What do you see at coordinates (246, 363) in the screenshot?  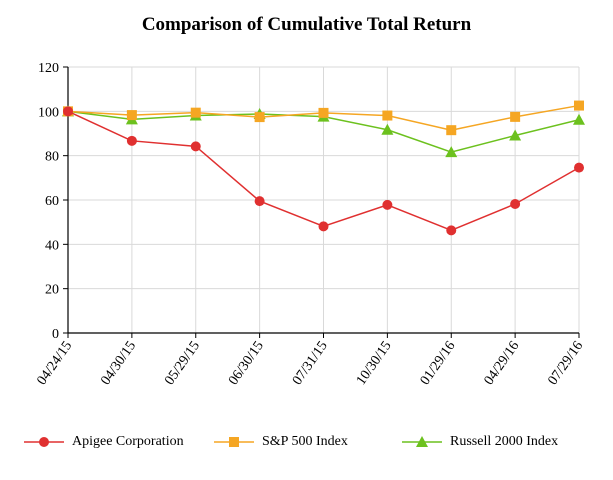 I see `x-tick-label: 06/30/15` at bounding box center [246, 363].